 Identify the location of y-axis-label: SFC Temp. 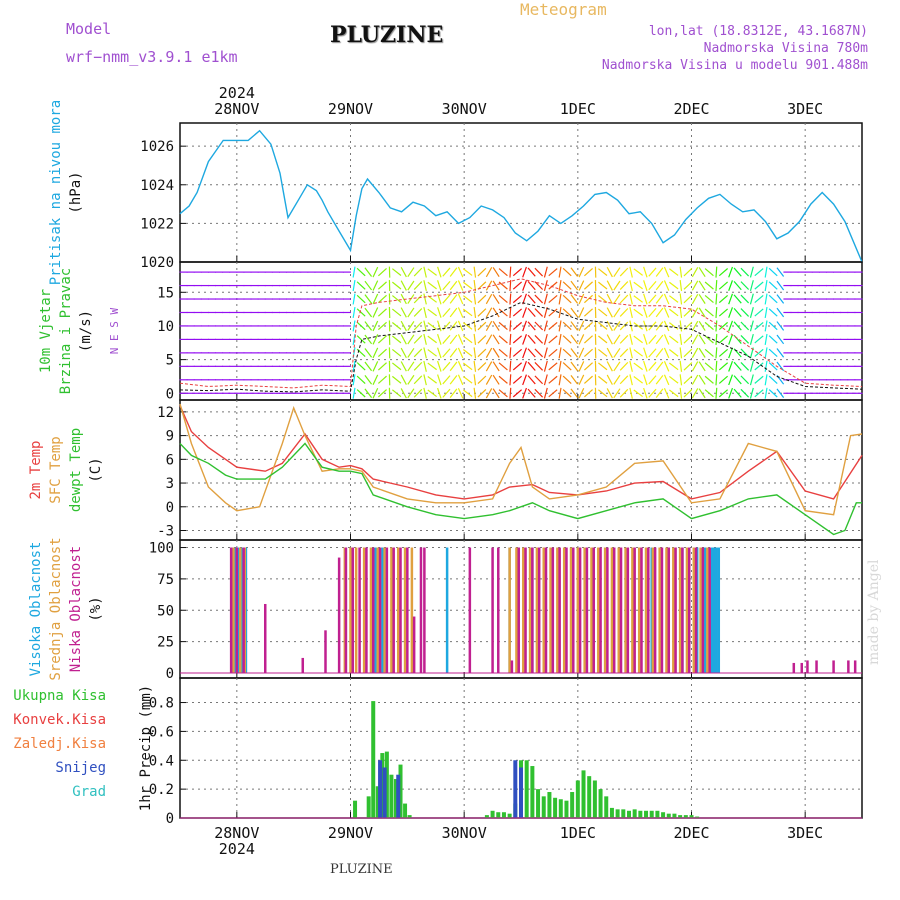
(56, 469).